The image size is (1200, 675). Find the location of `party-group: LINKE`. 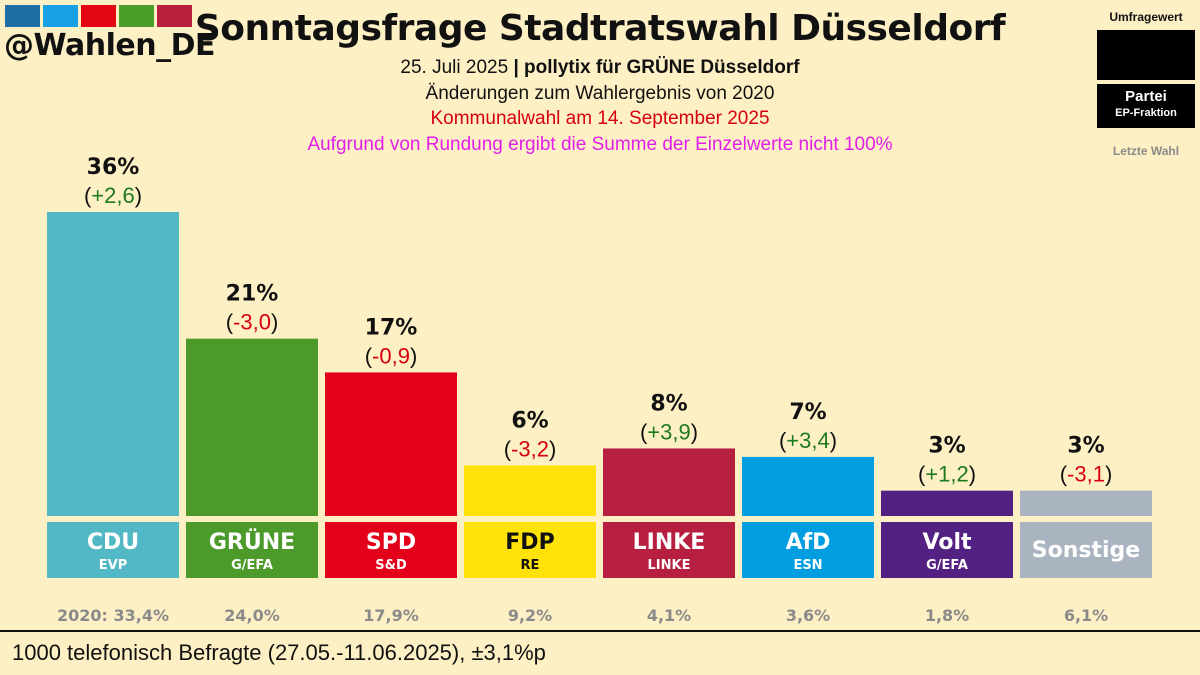

party-group: LINKE is located at coordinates (669, 565).